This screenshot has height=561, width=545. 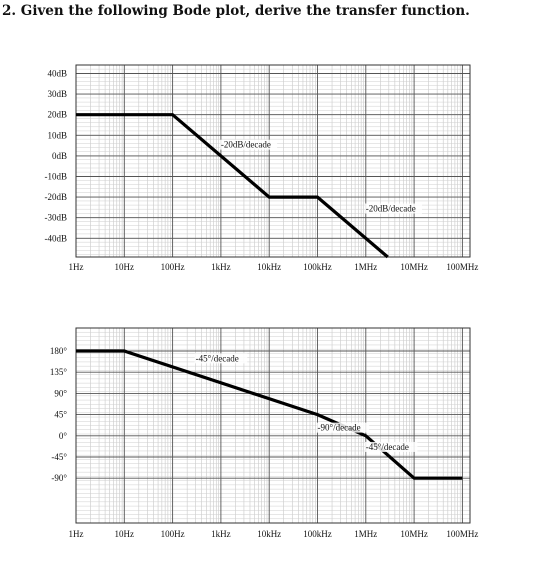 I want to click on y-tick-label: 45°, so click(x=60, y=415).